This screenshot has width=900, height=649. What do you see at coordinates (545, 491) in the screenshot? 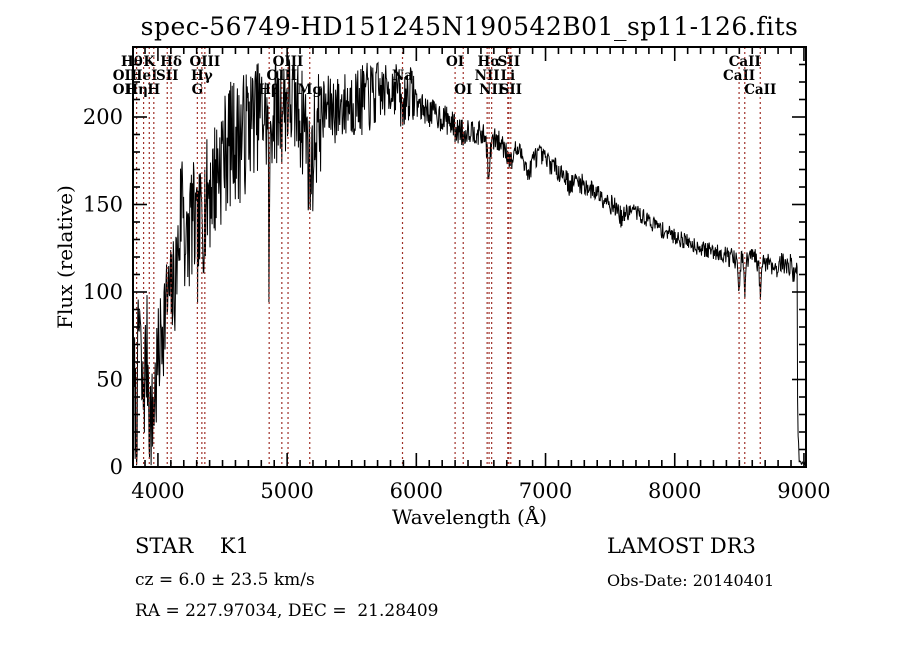
I see `x-tick-label: 7000` at bounding box center [545, 491].